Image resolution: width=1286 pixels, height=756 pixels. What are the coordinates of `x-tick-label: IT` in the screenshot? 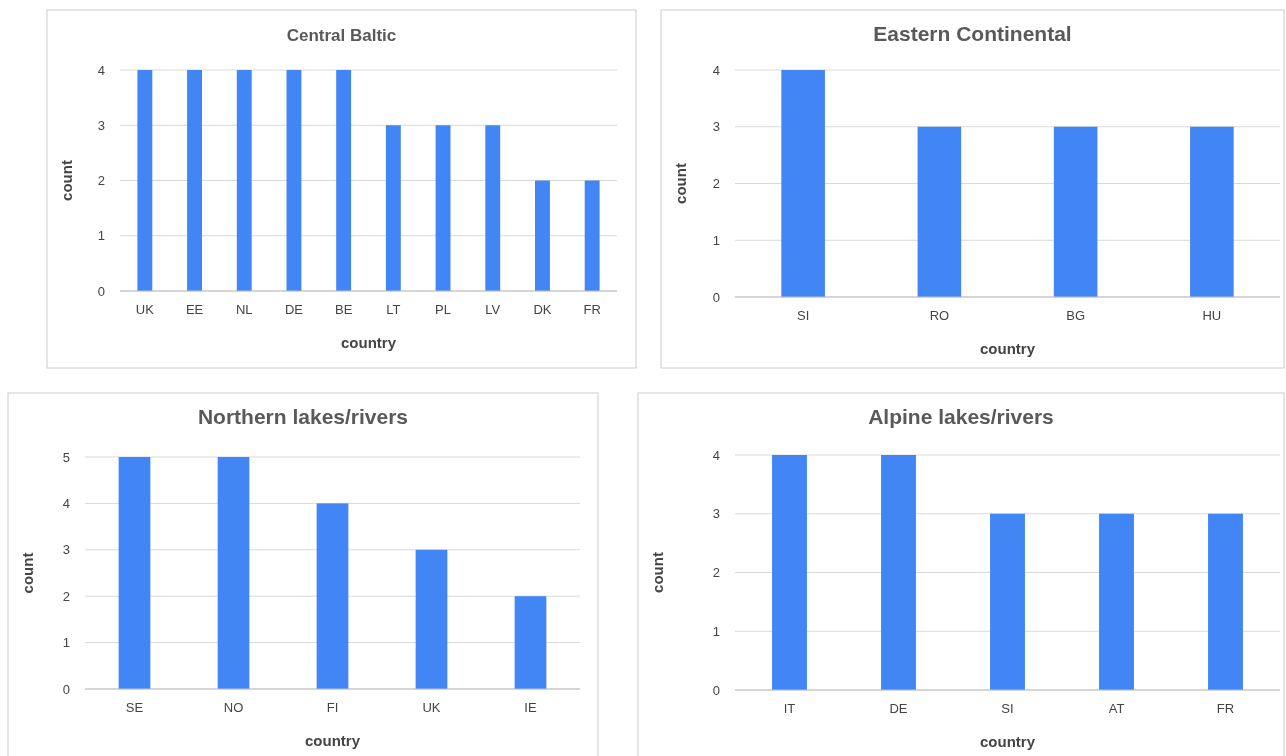 It's located at (789, 708).